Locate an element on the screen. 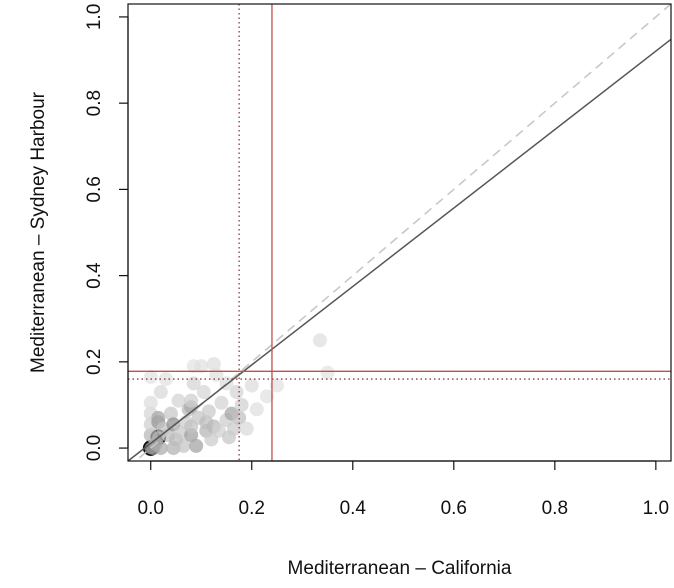 The height and width of the screenshot is (588, 674). x-axis-title: Mediterranean – California is located at coordinates (400, 568).